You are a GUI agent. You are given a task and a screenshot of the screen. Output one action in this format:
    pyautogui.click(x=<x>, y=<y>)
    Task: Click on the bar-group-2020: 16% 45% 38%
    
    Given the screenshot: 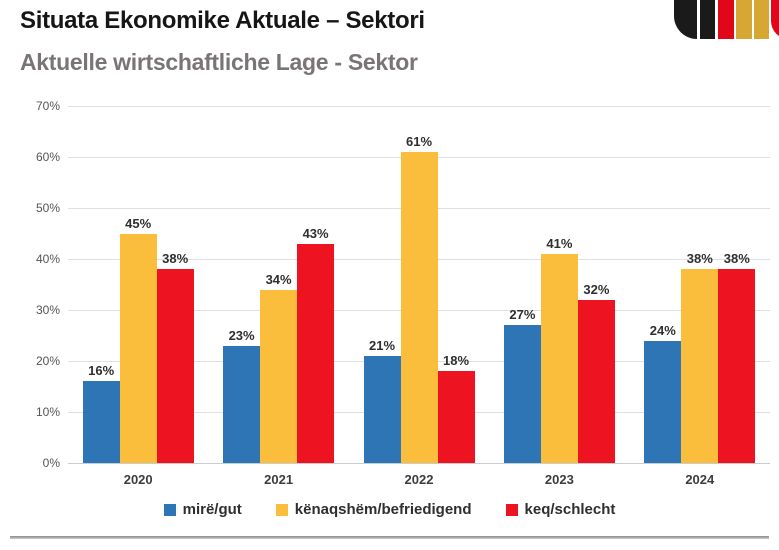 What is the action you would take?
    pyautogui.click(x=138, y=339)
    